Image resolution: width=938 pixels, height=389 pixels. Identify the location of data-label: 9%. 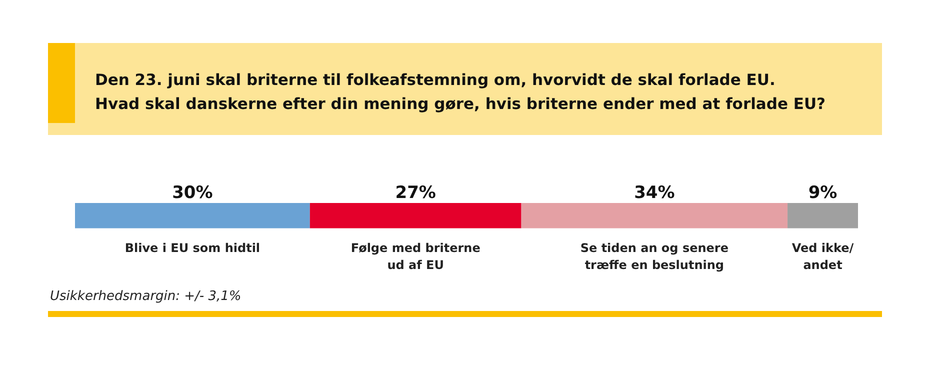
(823, 193).